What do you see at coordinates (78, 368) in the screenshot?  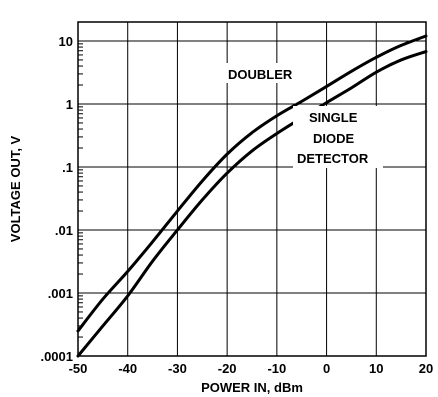 I see `x-tick-label: -50` at bounding box center [78, 368].